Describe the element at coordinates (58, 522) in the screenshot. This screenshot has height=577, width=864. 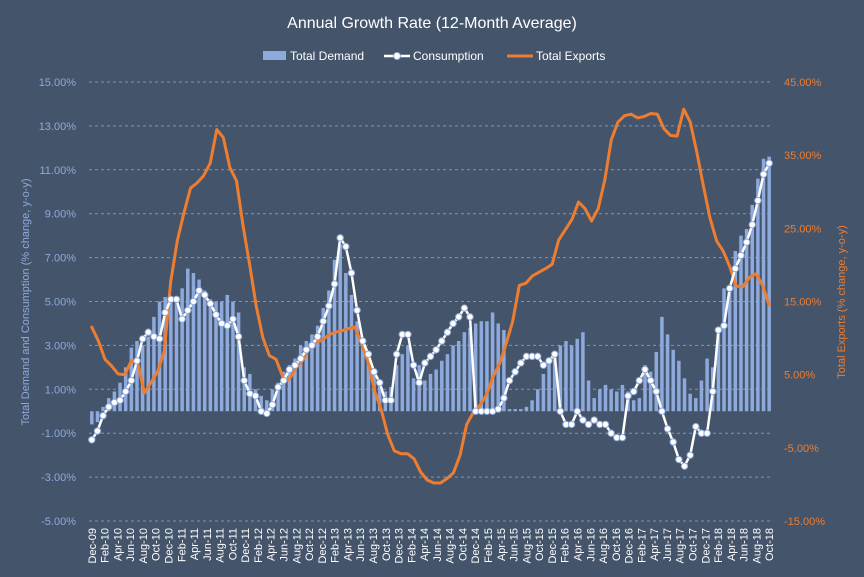
I see `left-tick-label: -5.00%` at that location.